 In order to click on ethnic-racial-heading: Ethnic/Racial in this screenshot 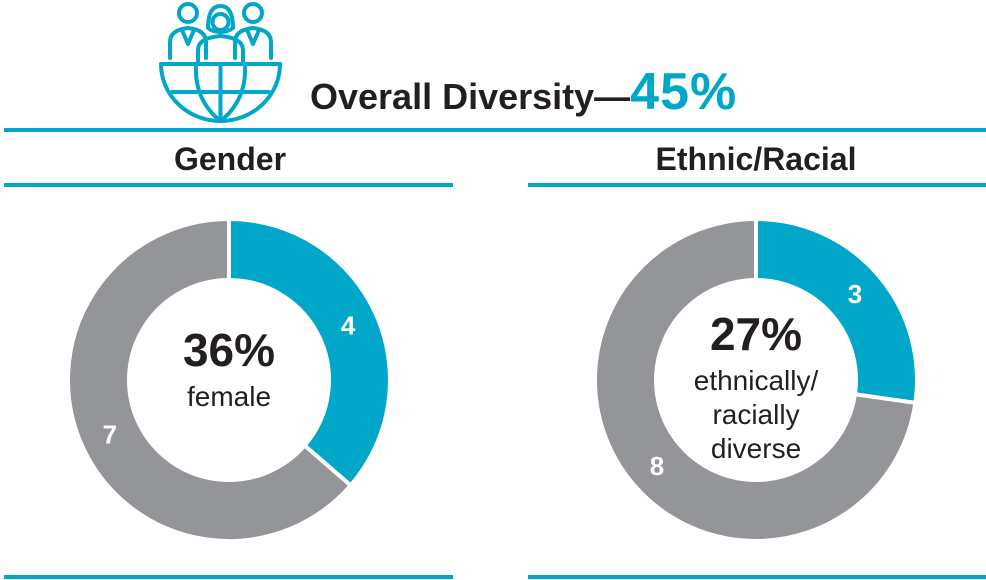, I will do `click(756, 159)`.